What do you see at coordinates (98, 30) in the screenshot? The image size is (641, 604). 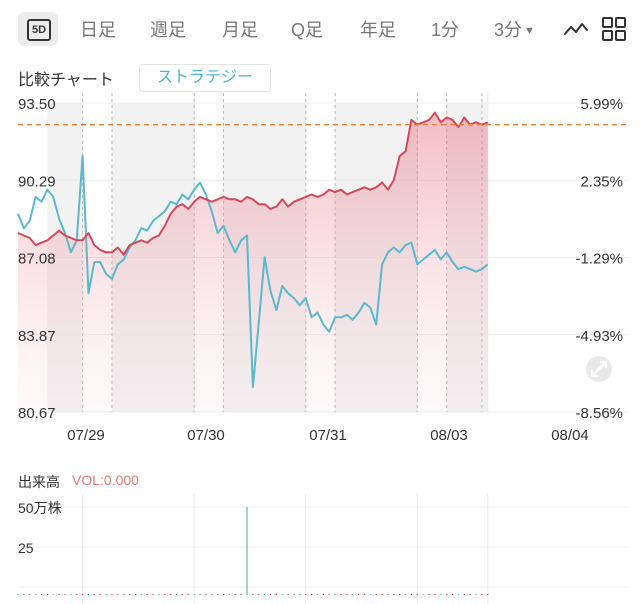 I see `tab-daily: 日足` at bounding box center [98, 30].